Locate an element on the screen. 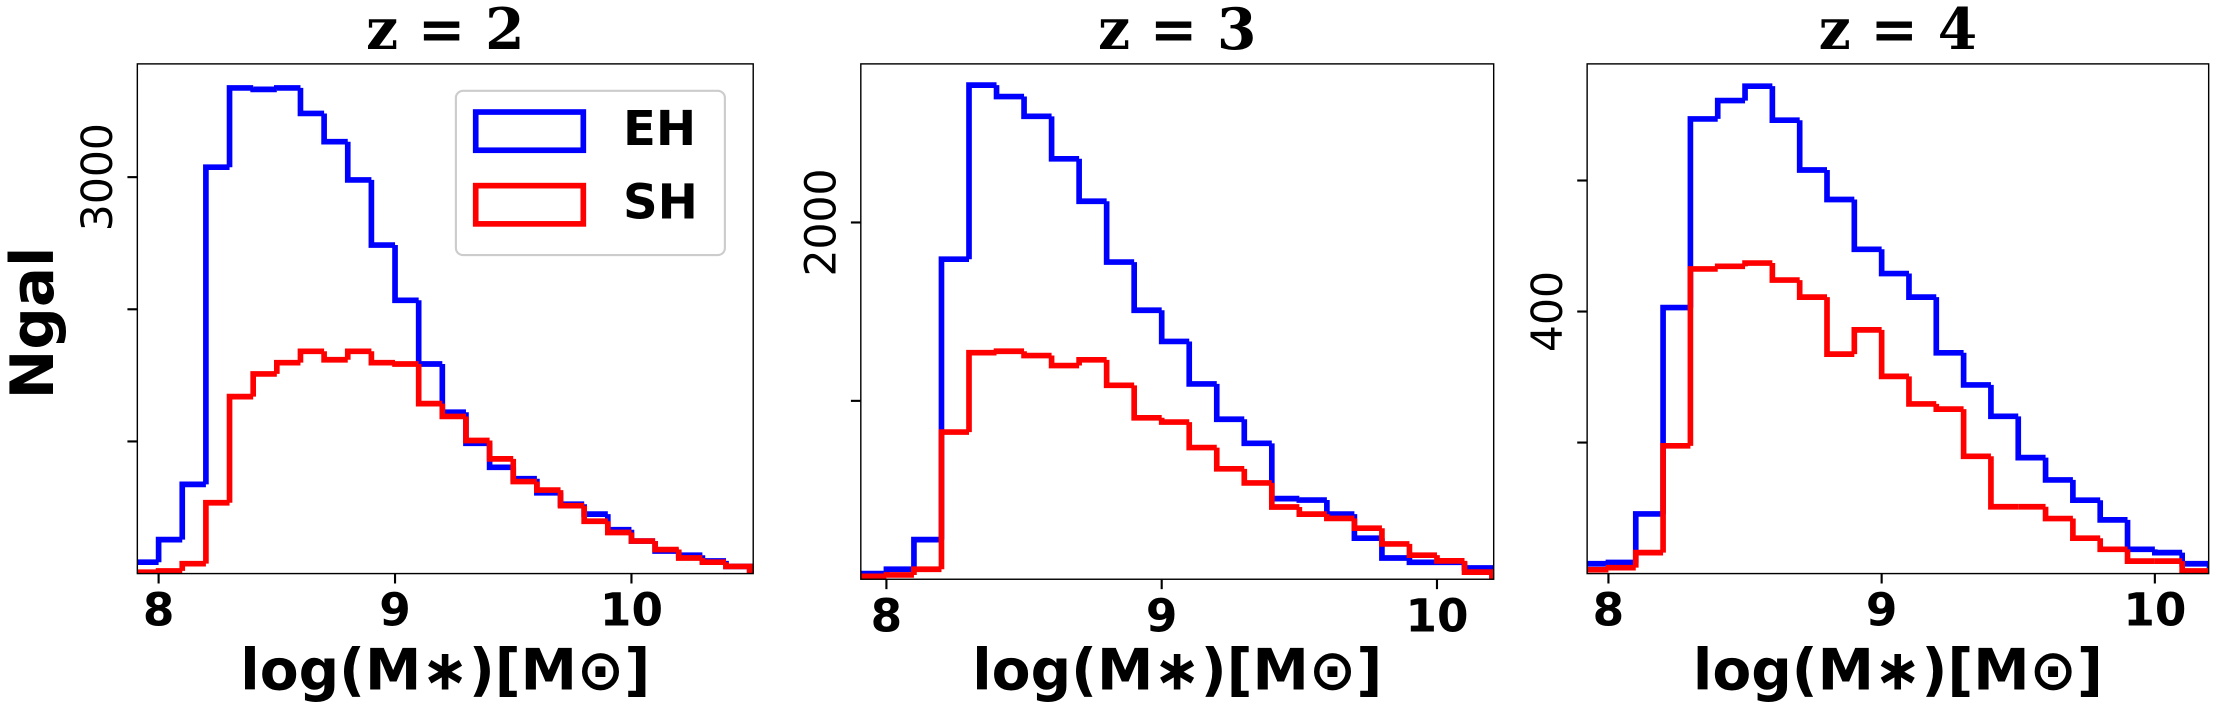 This screenshot has height=721, width=2220. panel-title: z = 3 is located at coordinates (1177, 31).